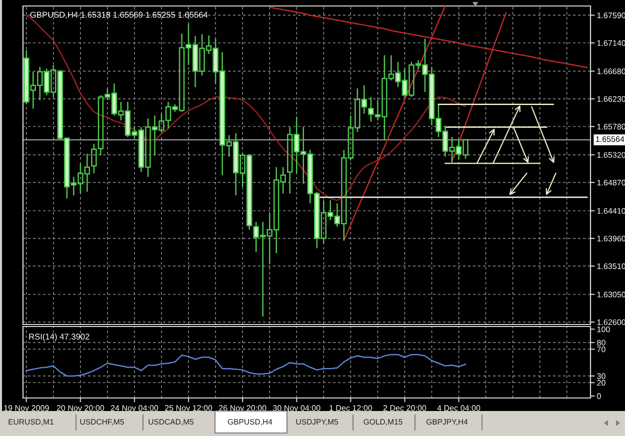 The width and height of the screenshot is (625, 436). I want to click on x-tick-label: 19 Nov 2009, so click(26, 408).